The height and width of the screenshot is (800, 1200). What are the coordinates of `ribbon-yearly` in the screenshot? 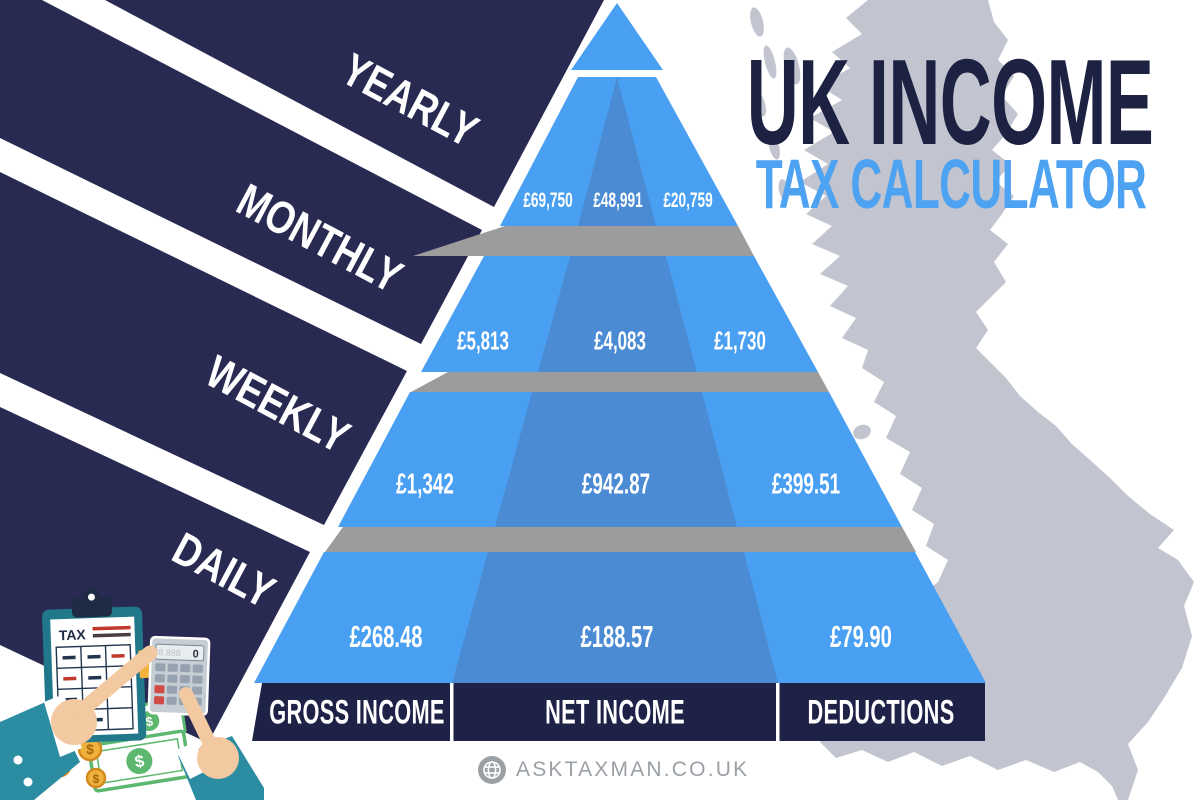 It's located at (354, 103).